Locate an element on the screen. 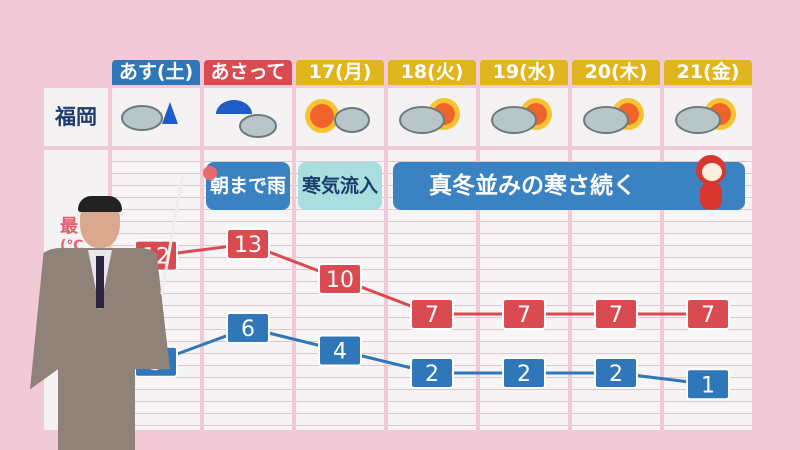  day-header: 17(月) is located at coordinates (340, 72).